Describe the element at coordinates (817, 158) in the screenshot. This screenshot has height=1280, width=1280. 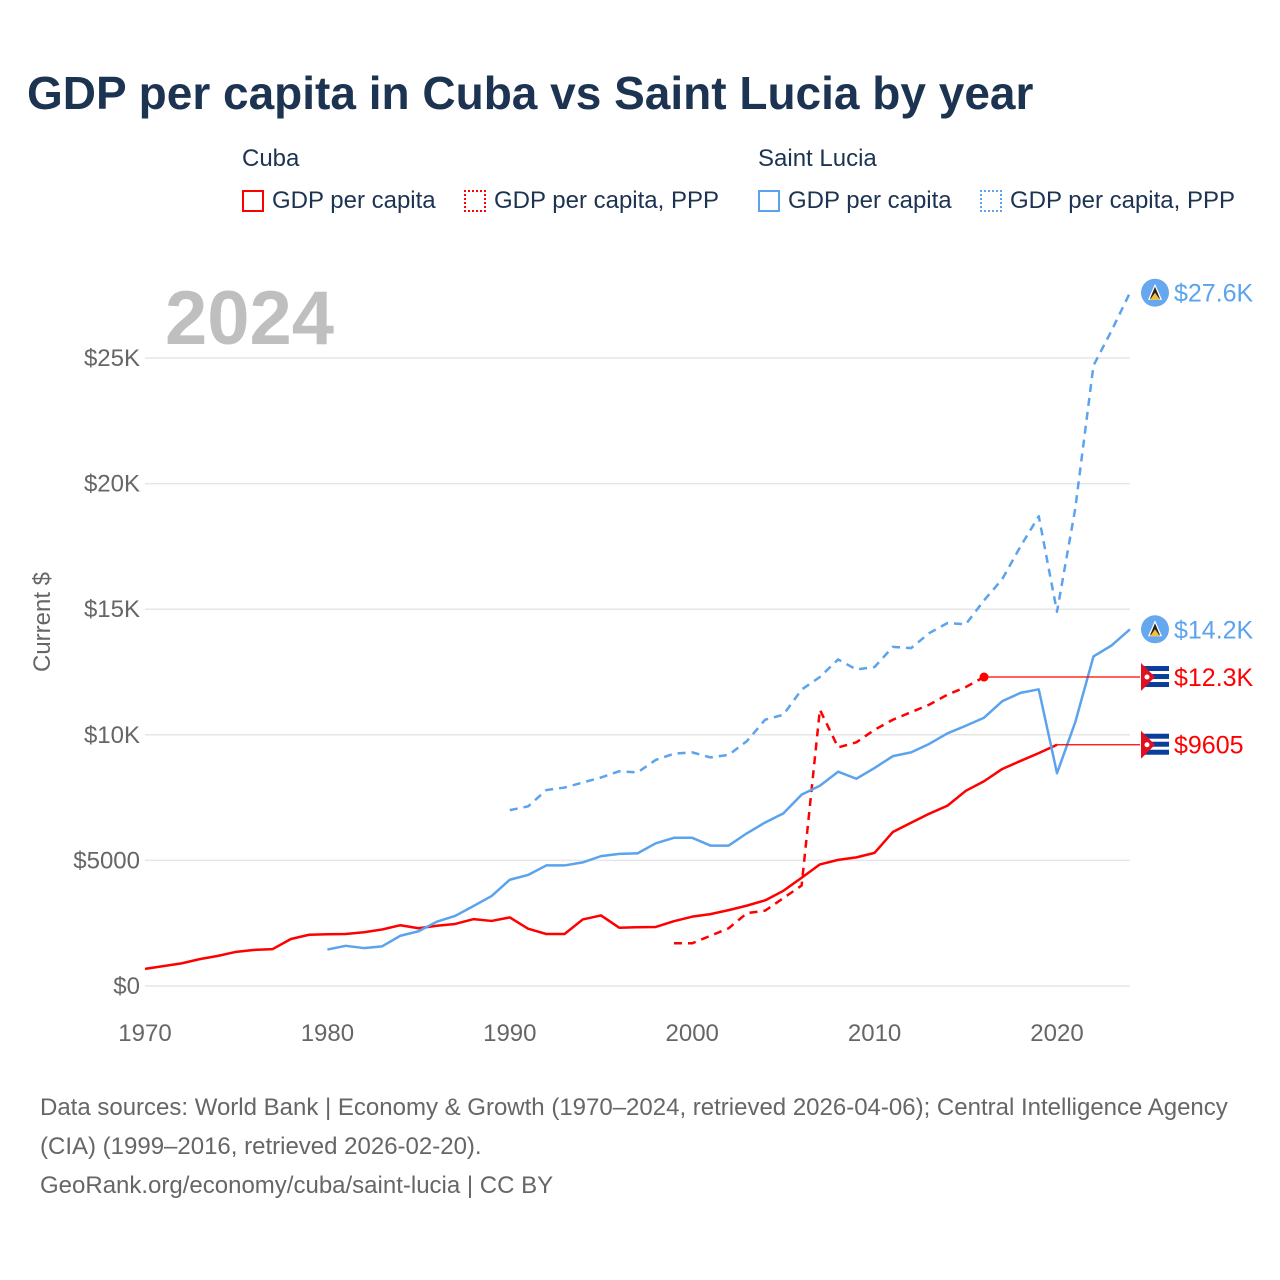
I see `legend-group-saint-lucia: Saint Lucia` at that location.